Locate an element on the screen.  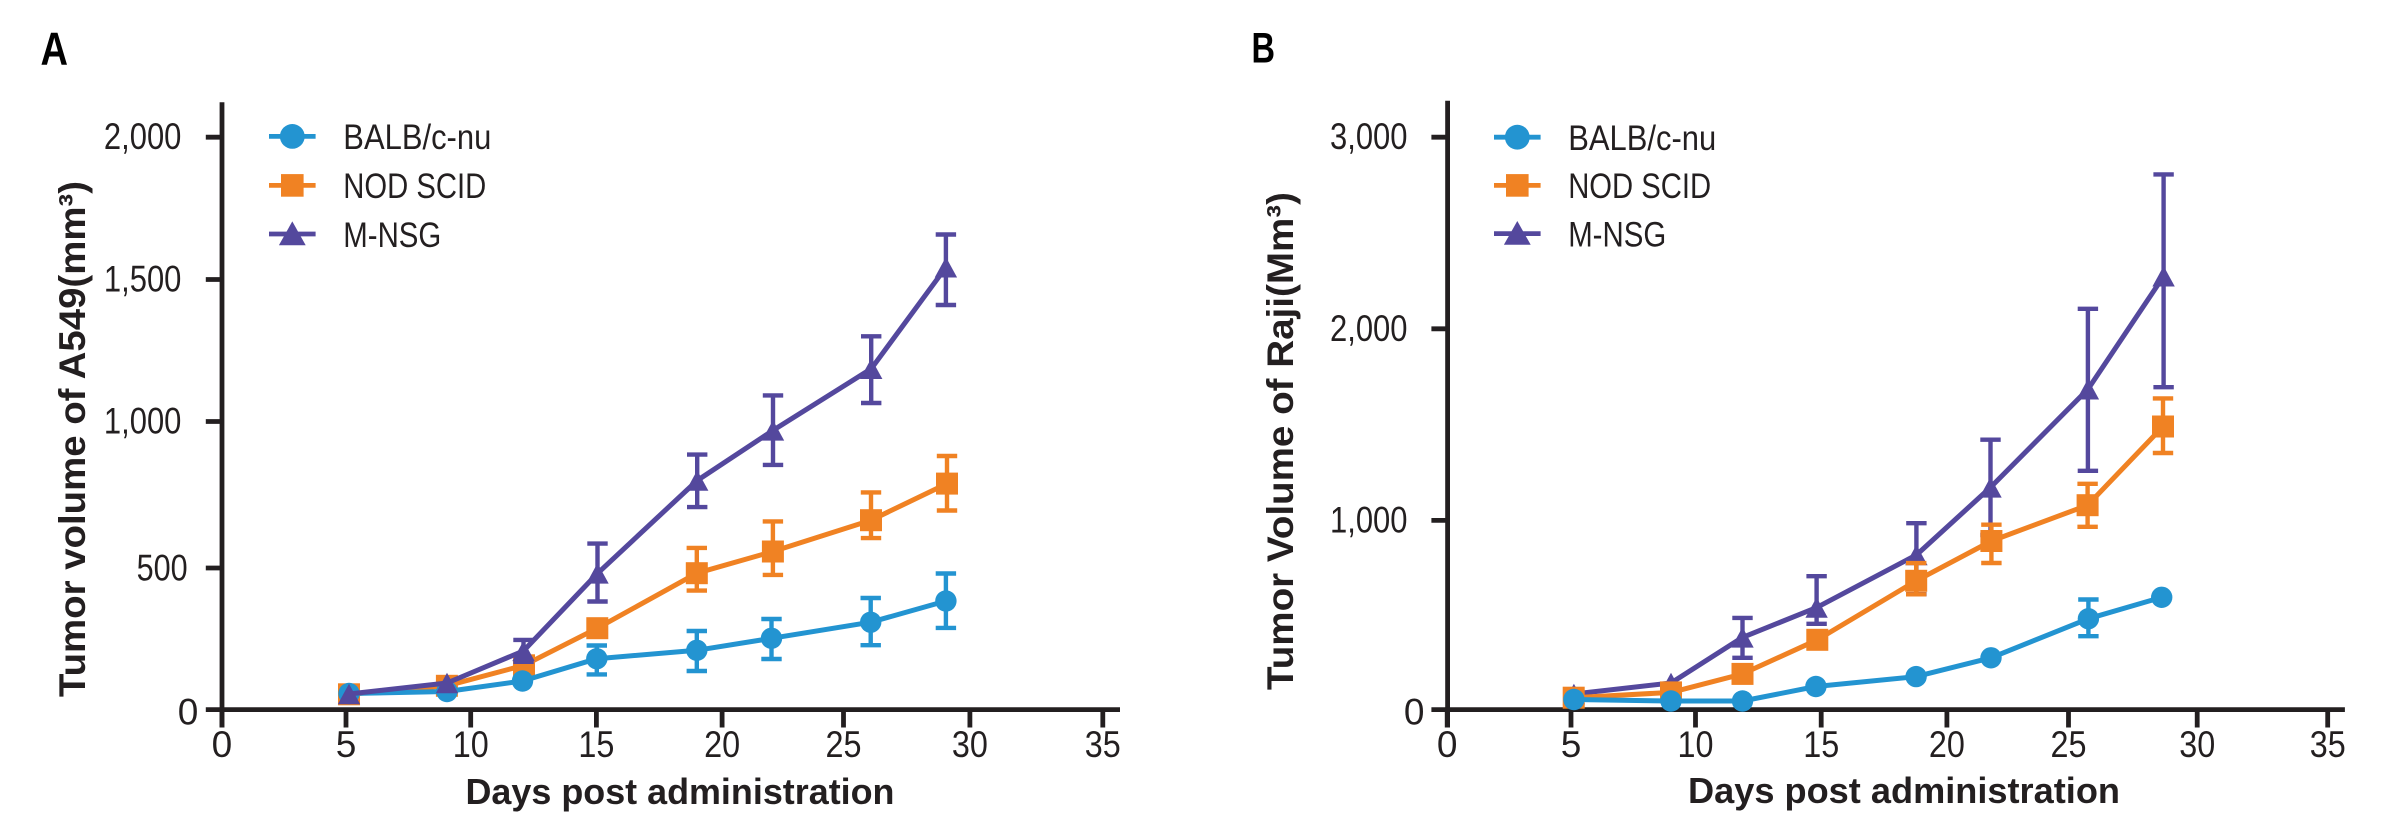
svg-text: A is located at coordinates (55, 49).